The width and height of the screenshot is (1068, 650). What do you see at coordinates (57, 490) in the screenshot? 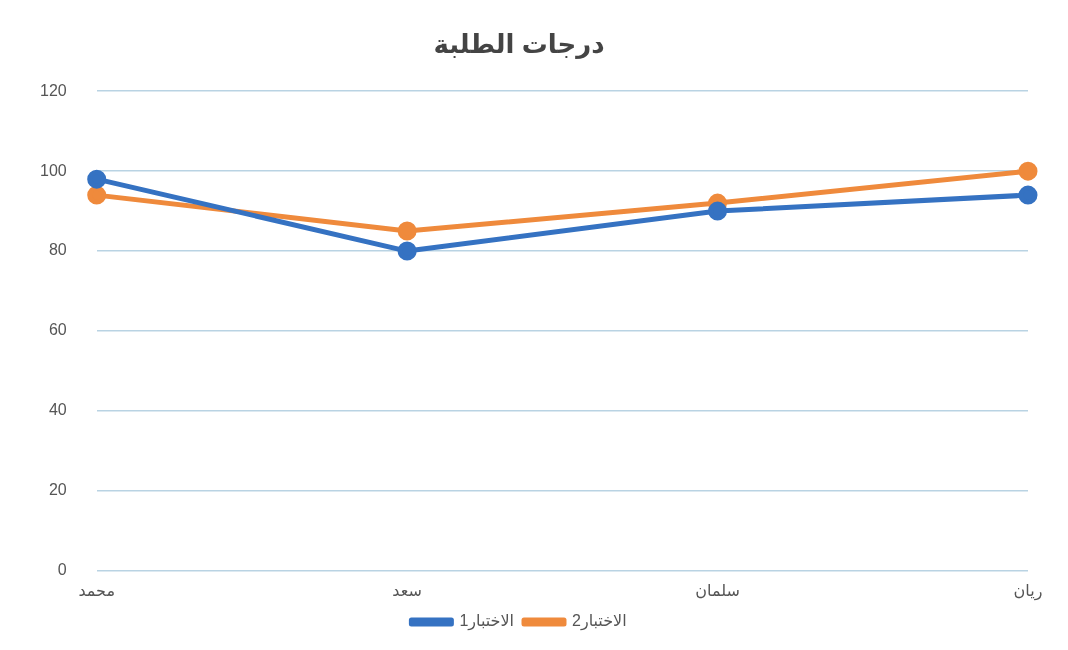
I see `y-tick-label: 20` at bounding box center [57, 490].